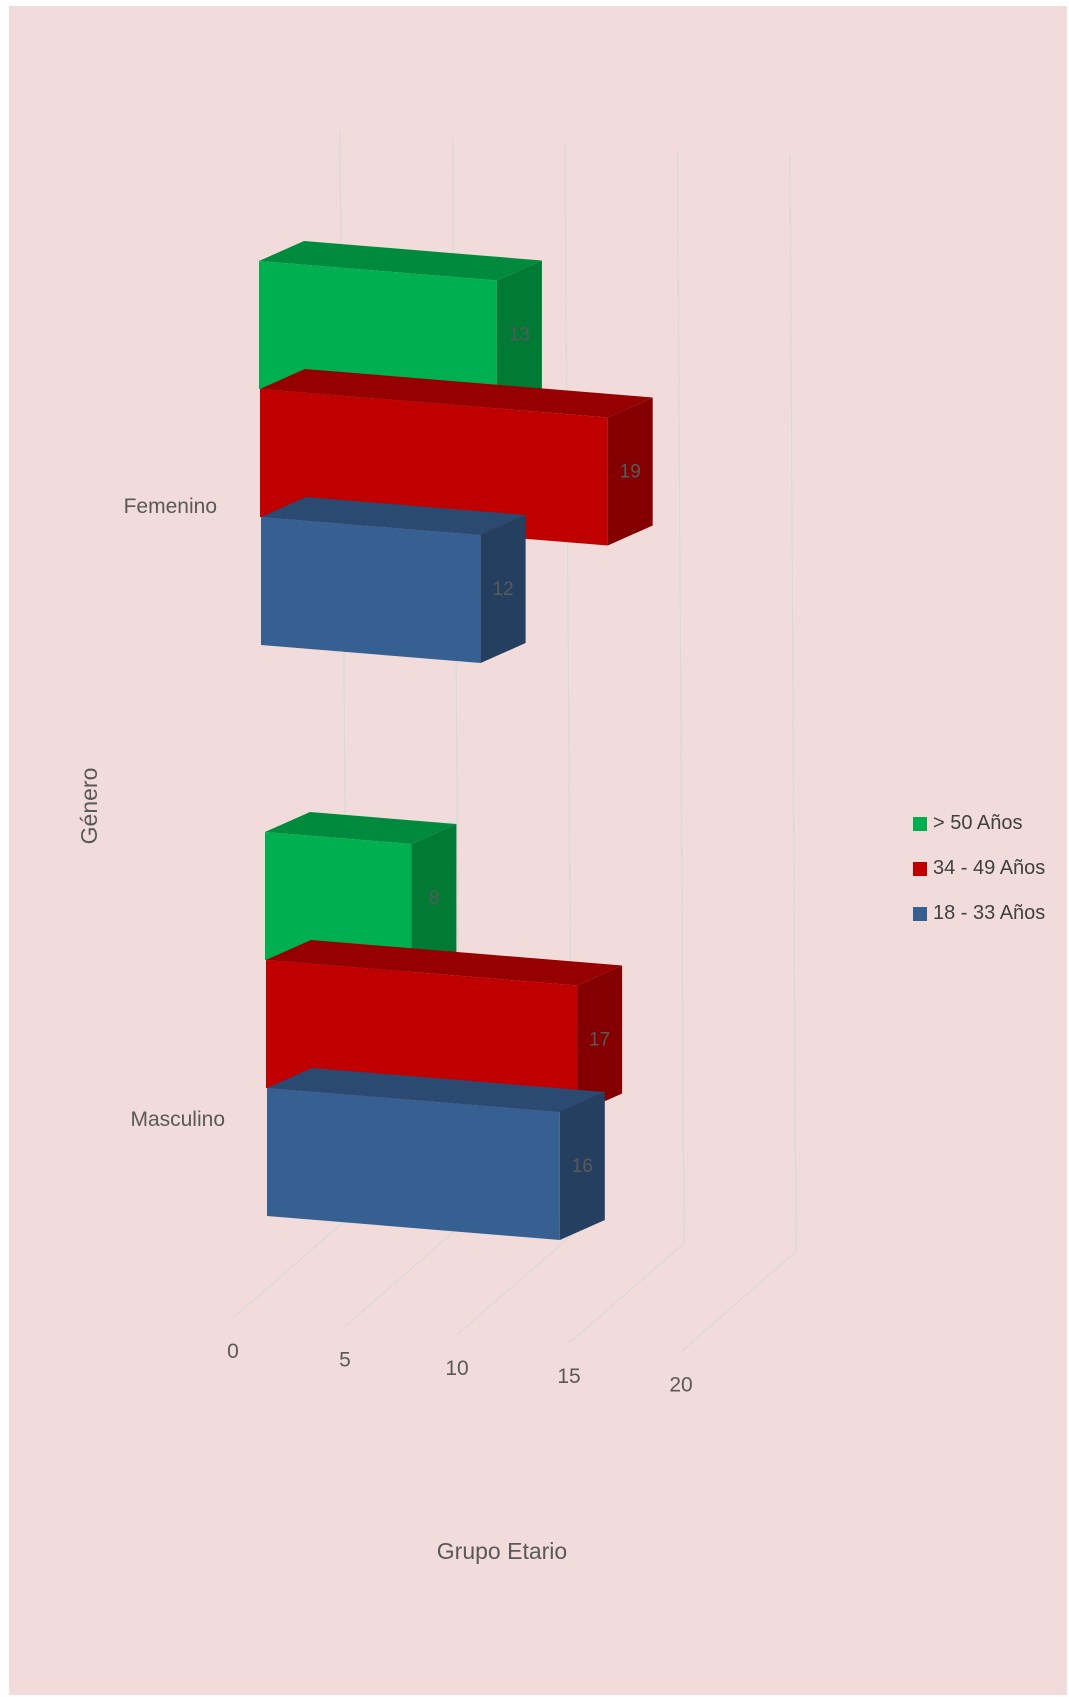 The image size is (1069, 1697). Describe the element at coordinates (989, 868) in the screenshot. I see `legend-label-34-49: 34 - 49 Años` at that location.